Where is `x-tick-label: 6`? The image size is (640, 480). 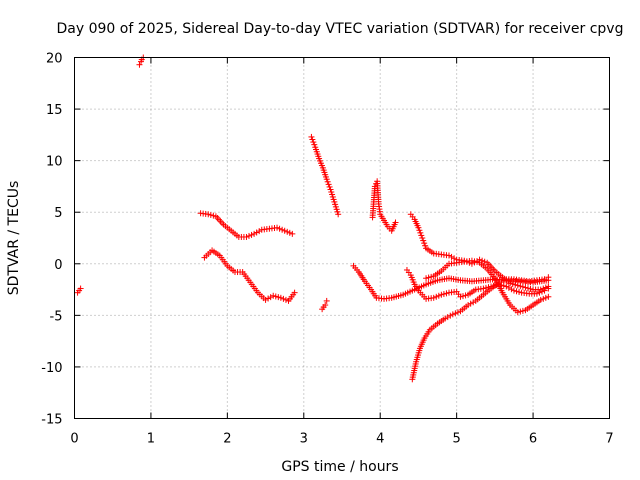 x-tick-label: 6 is located at coordinates (533, 439).